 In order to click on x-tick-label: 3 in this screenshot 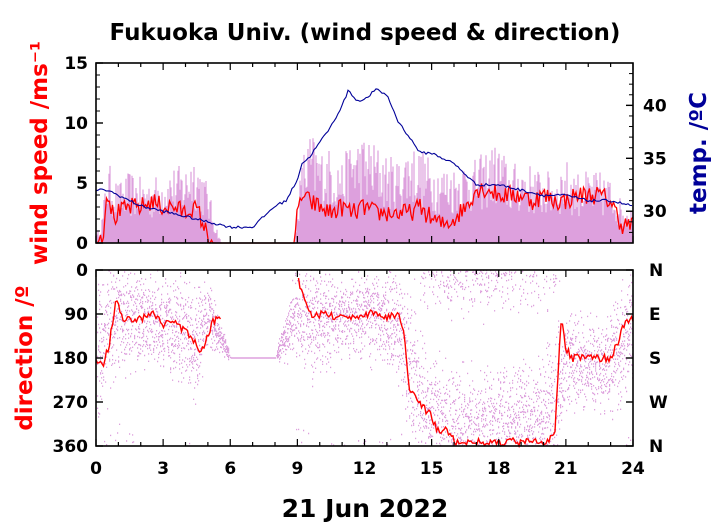, I will do `click(163, 469)`.